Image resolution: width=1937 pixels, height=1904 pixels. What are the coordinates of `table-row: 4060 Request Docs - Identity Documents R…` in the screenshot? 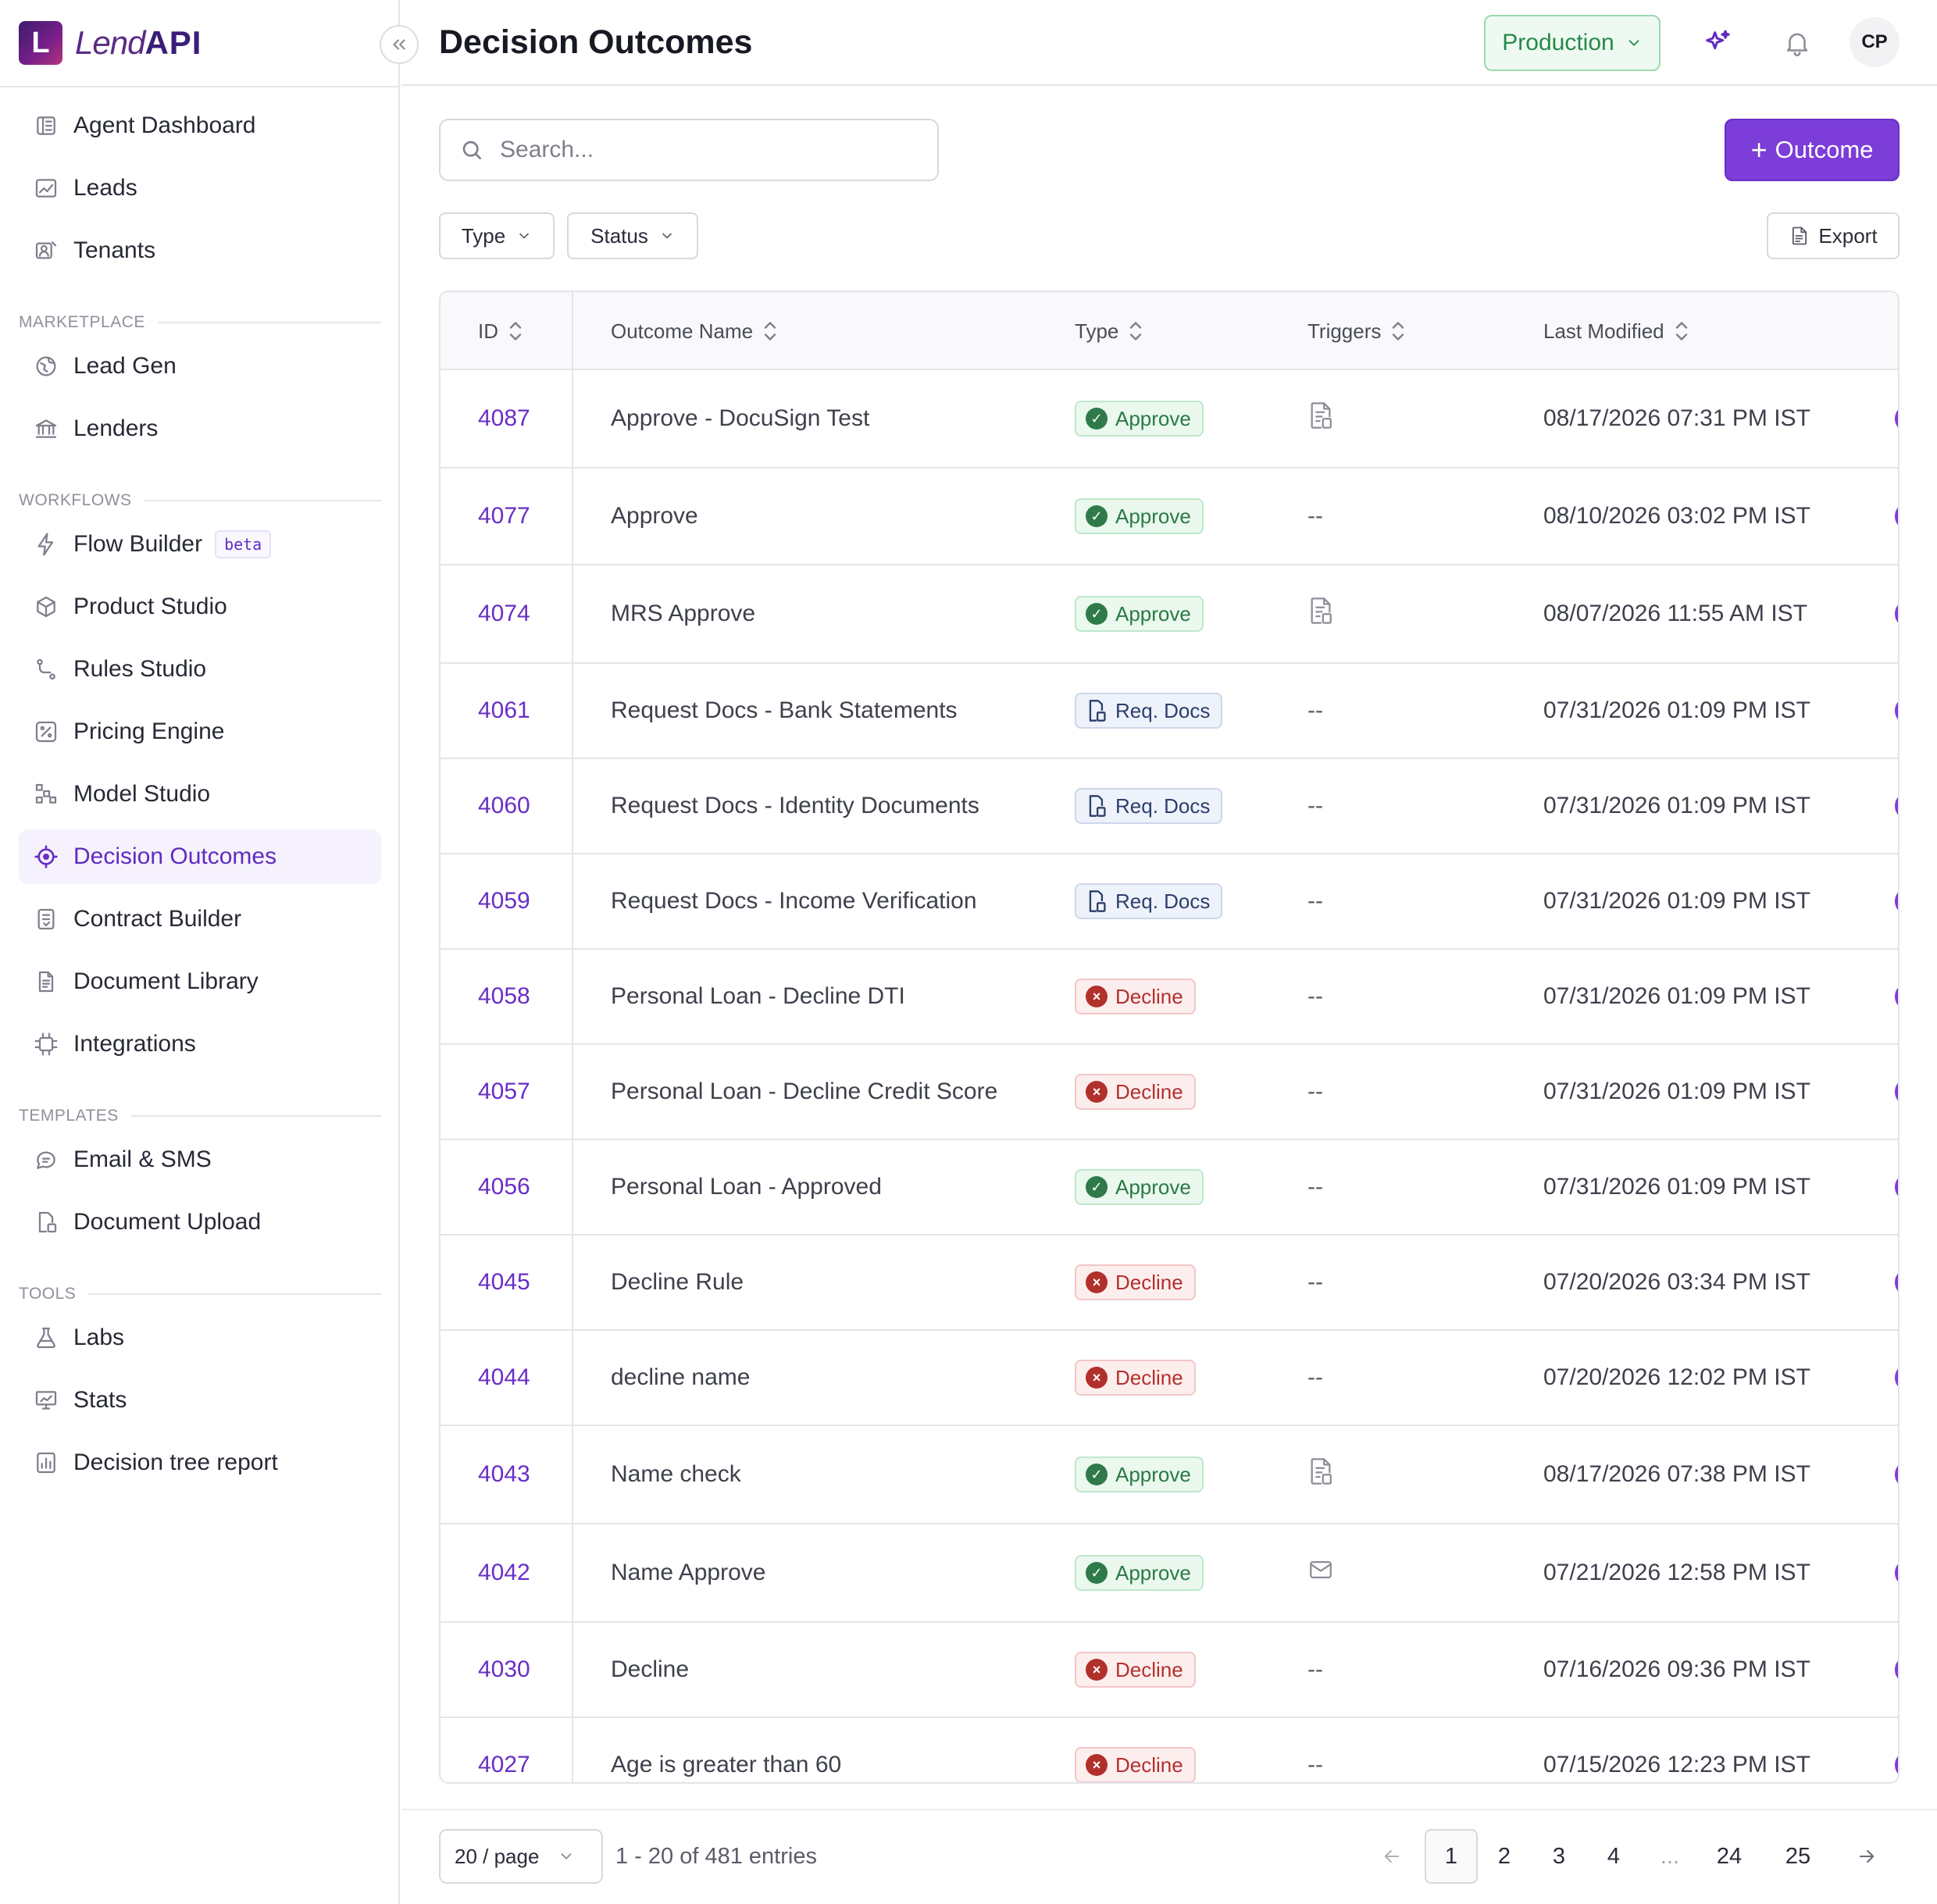 It's located at (1169, 806).